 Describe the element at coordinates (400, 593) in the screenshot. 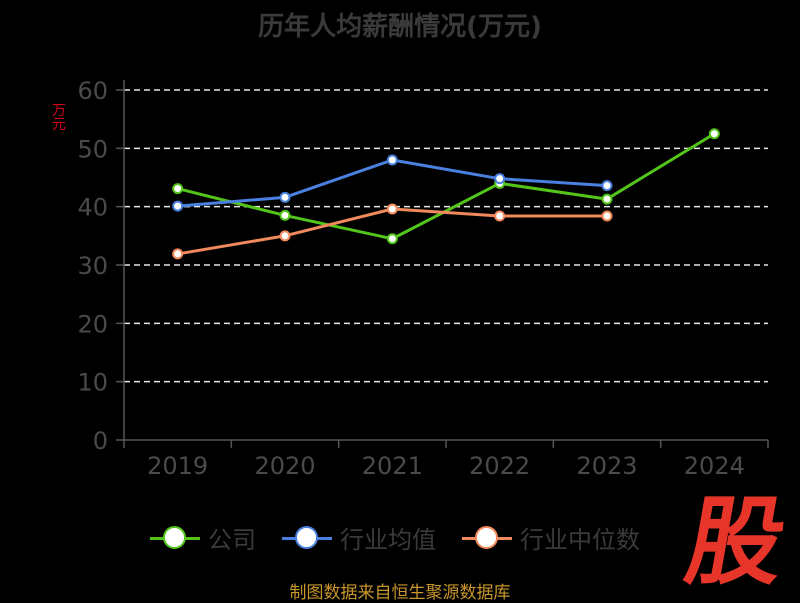

I see `source-note: 制图数据来自恒生聚源数据库` at that location.